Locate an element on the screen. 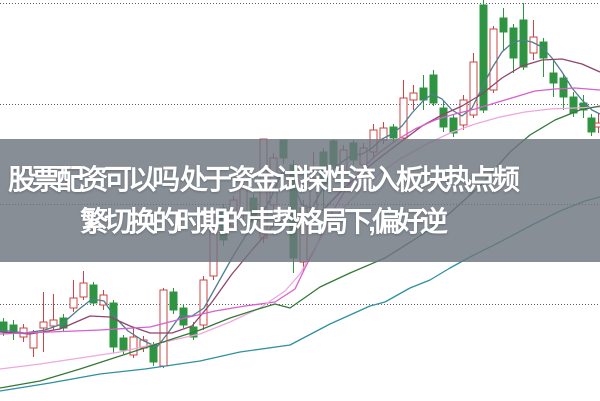 The height and width of the screenshot is (401, 600). headline-line-2: 繁切换的时期的走势格局下,偏好逆 is located at coordinates (264, 221).